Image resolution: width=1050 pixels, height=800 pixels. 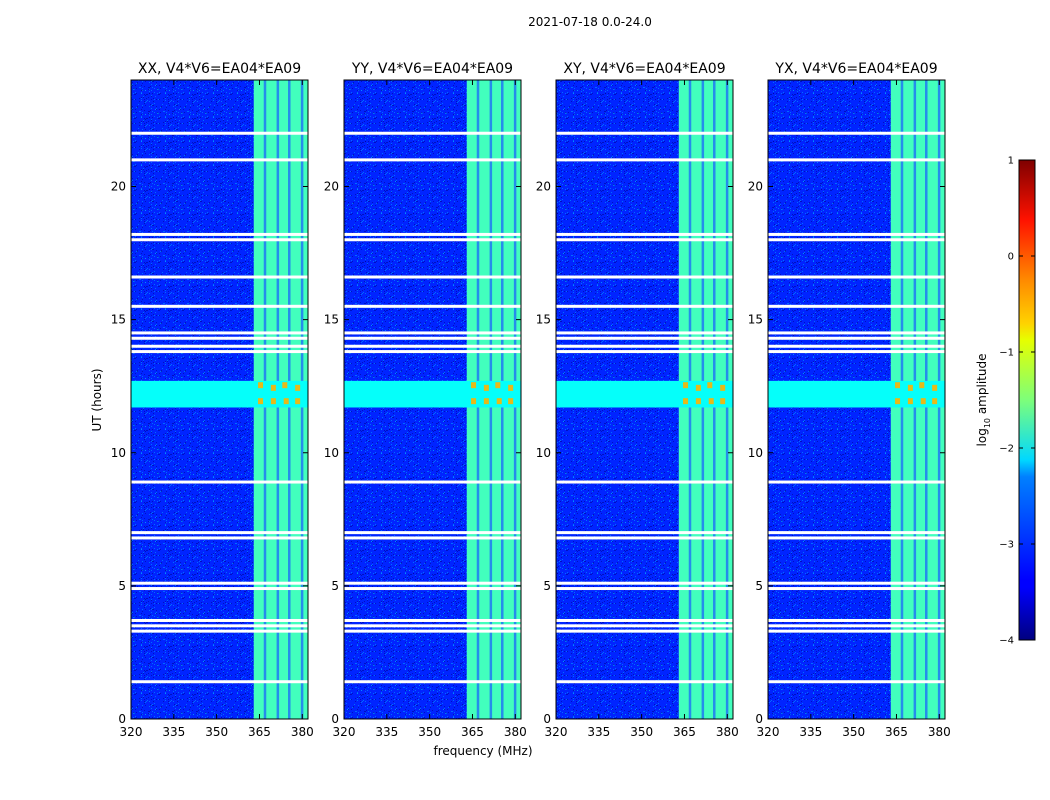 I want to click on panel-frame, so click(x=644, y=399).